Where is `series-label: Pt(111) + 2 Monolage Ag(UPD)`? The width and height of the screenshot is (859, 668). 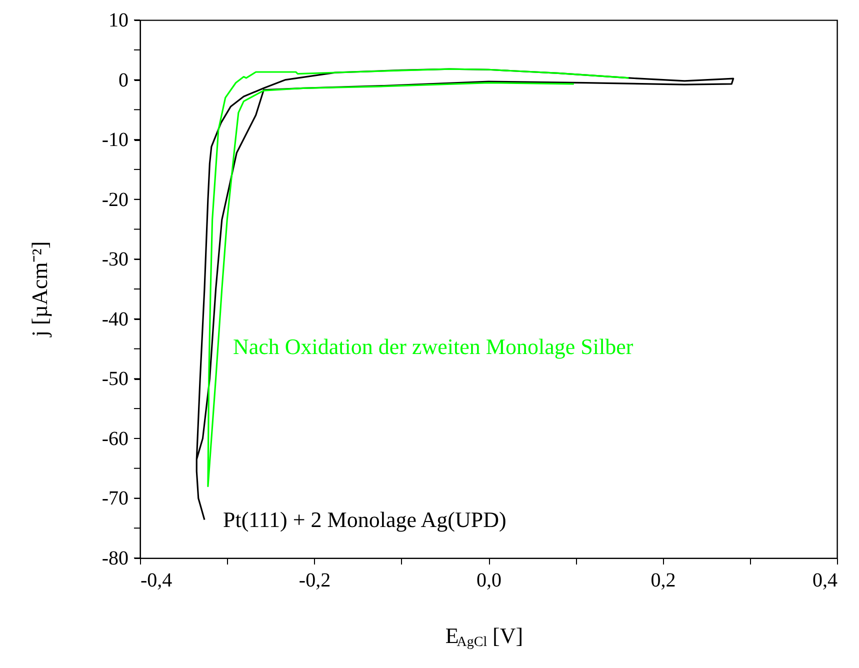
series-label: Pt(111) + 2 Monolage Ag(UPD) is located at coordinates (364, 519).